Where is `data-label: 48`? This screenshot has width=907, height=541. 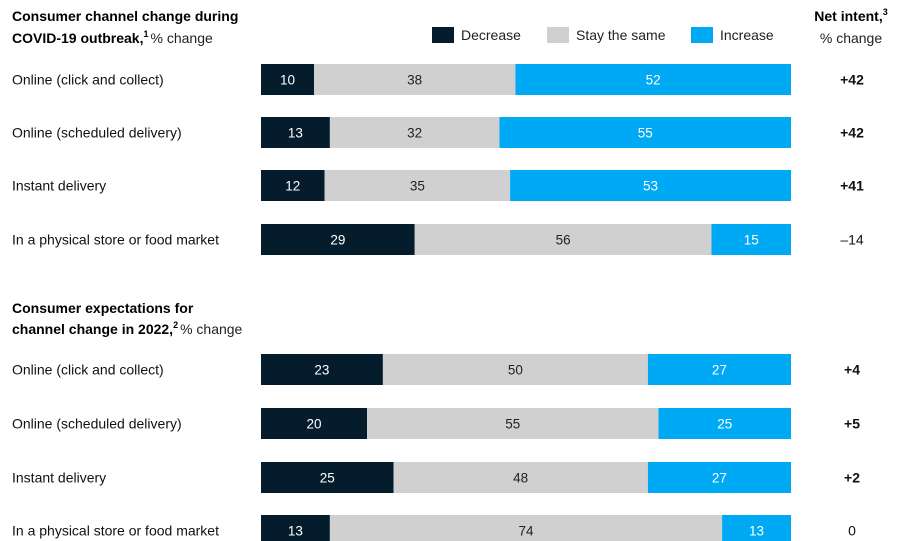 data-label: 48 is located at coordinates (520, 478).